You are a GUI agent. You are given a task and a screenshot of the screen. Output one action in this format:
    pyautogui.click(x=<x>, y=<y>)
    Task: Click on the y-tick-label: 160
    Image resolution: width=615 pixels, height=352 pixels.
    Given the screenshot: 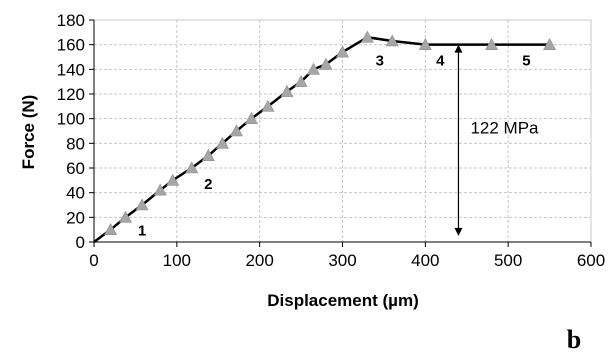 What is the action you would take?
    pyautogui.click(x=71, y=45)
    